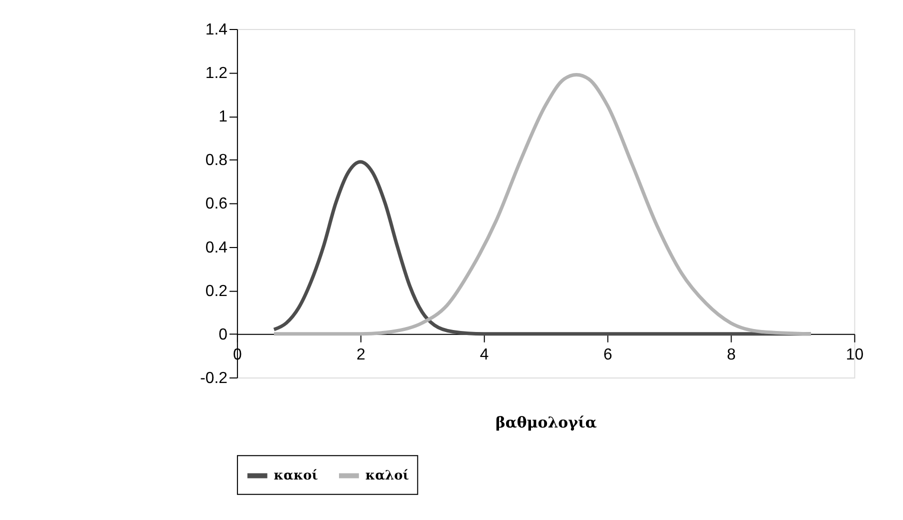 This screenshot has height=520, width=903. I want to click on y-tick-label: -0.2, so click(214, 378).